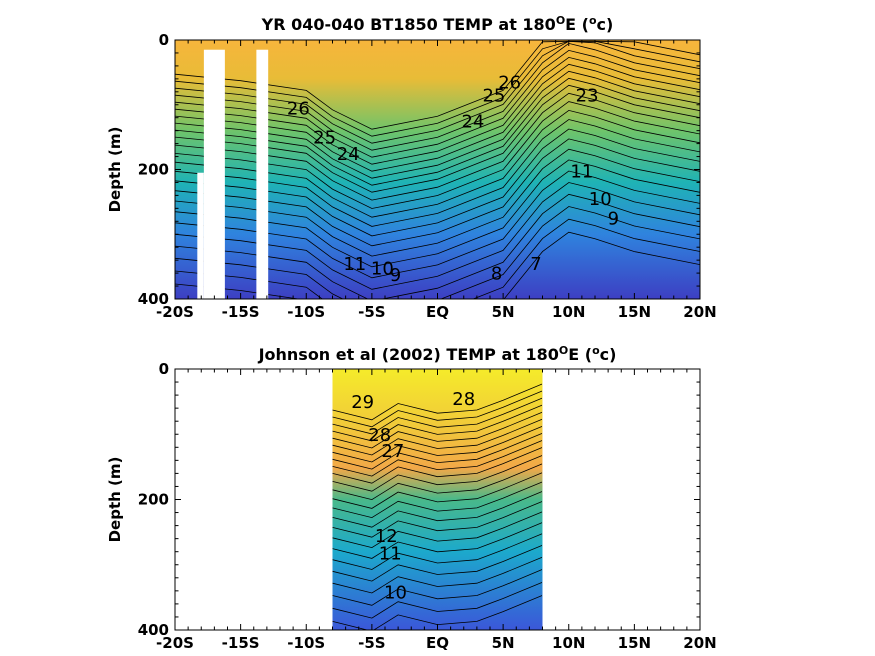 Image resolution: width=875 pixels, height=656 pixels. I want to click on title-text: E (, so click(580, 354).